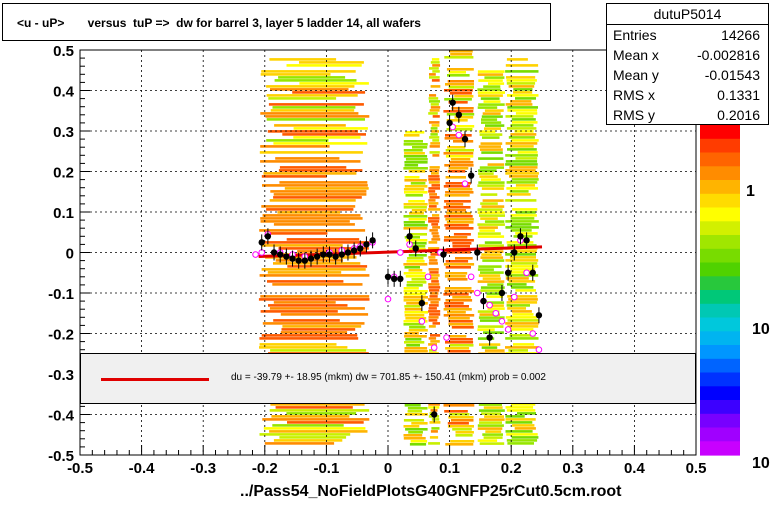 This screenshot has width=776, height=506. I want to click on x-tick-label: -0.5, so click(80, 468).